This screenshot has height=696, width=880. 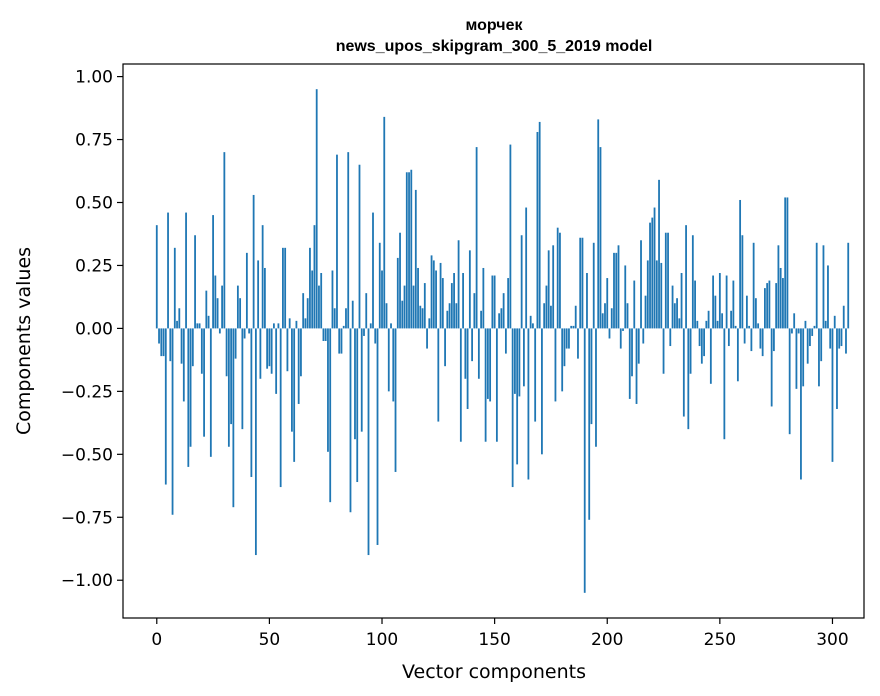 I want to click on y-tick-label: 0.50, so click(x=94, y=204).